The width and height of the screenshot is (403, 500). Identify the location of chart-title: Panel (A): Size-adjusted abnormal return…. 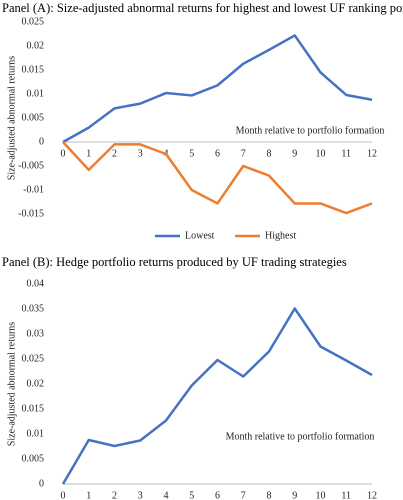
(202, 8).